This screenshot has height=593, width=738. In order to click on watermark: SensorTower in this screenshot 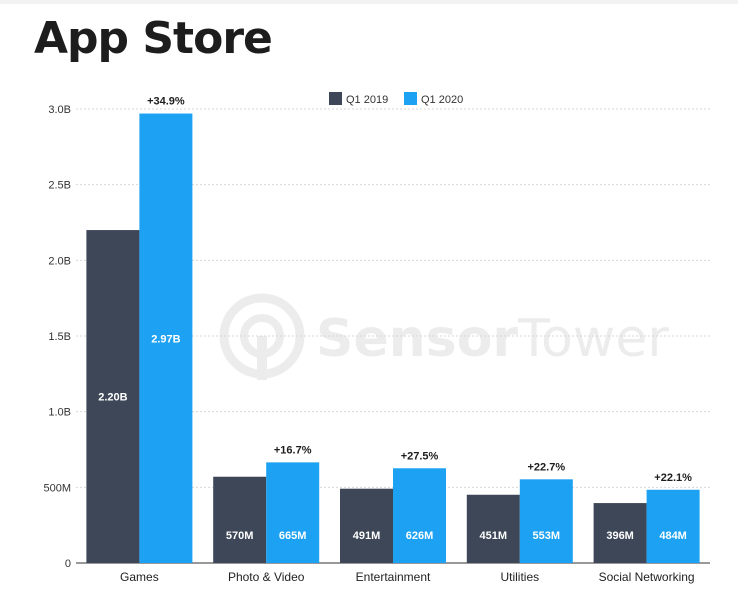, I will do `click(444, 336)`.